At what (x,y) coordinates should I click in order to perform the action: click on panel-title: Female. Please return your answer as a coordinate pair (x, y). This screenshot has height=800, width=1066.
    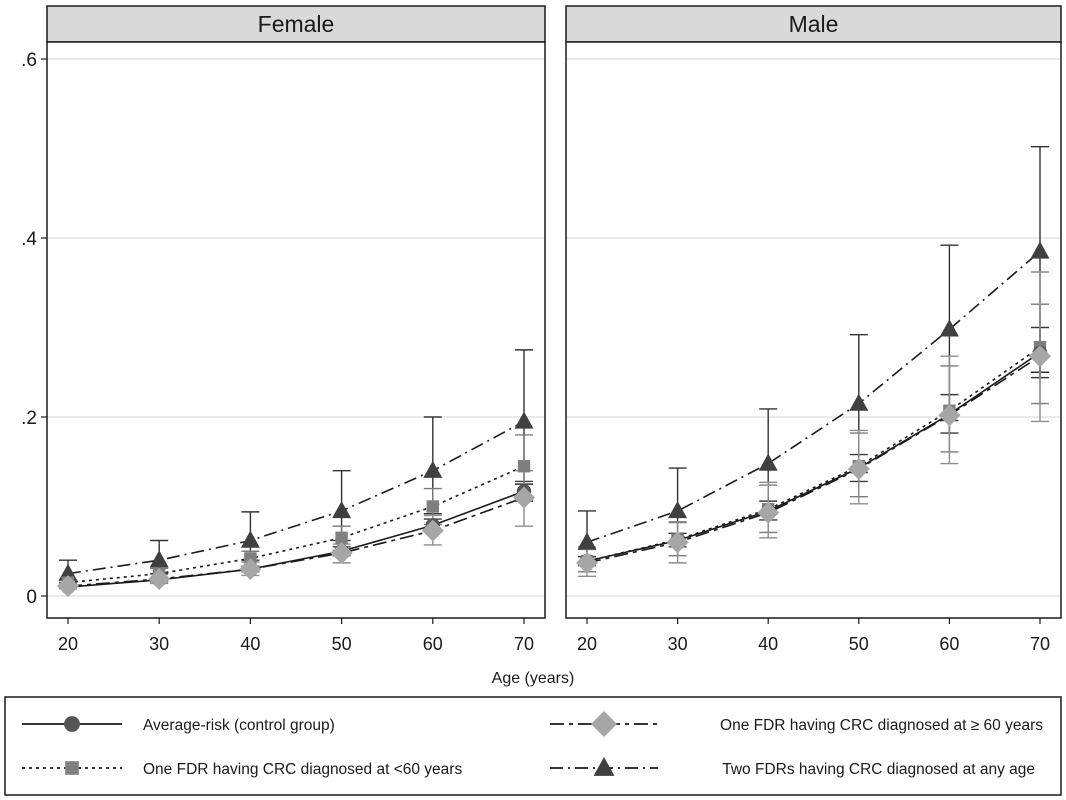
    Looking at the image, I should click on (296, 24).